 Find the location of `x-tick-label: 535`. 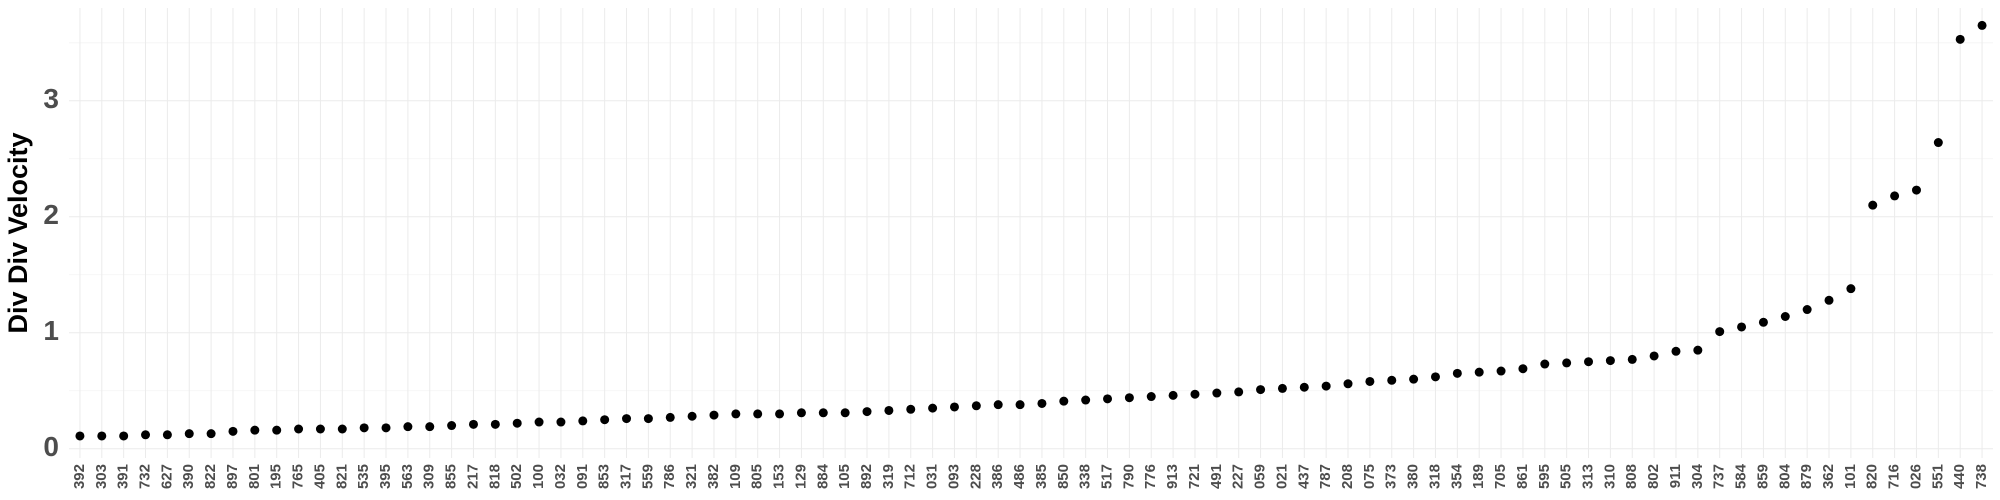

x-tick-label: 535 is located at coordinates (363, 476).